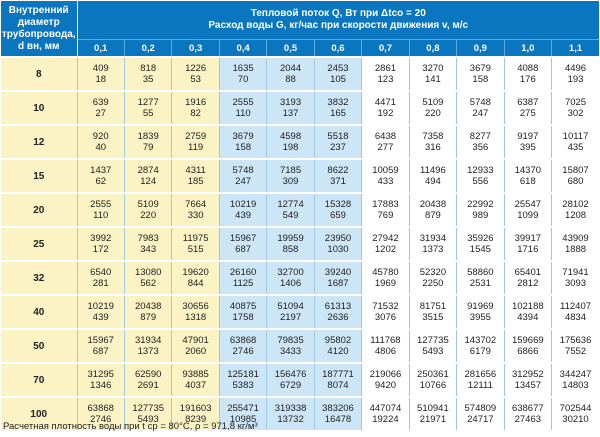 The width and height of the screenshot is (600, 437). Describe the element at coordinates (527, 147) in the screenshot. I see `water-flow-value: 395` at that location.